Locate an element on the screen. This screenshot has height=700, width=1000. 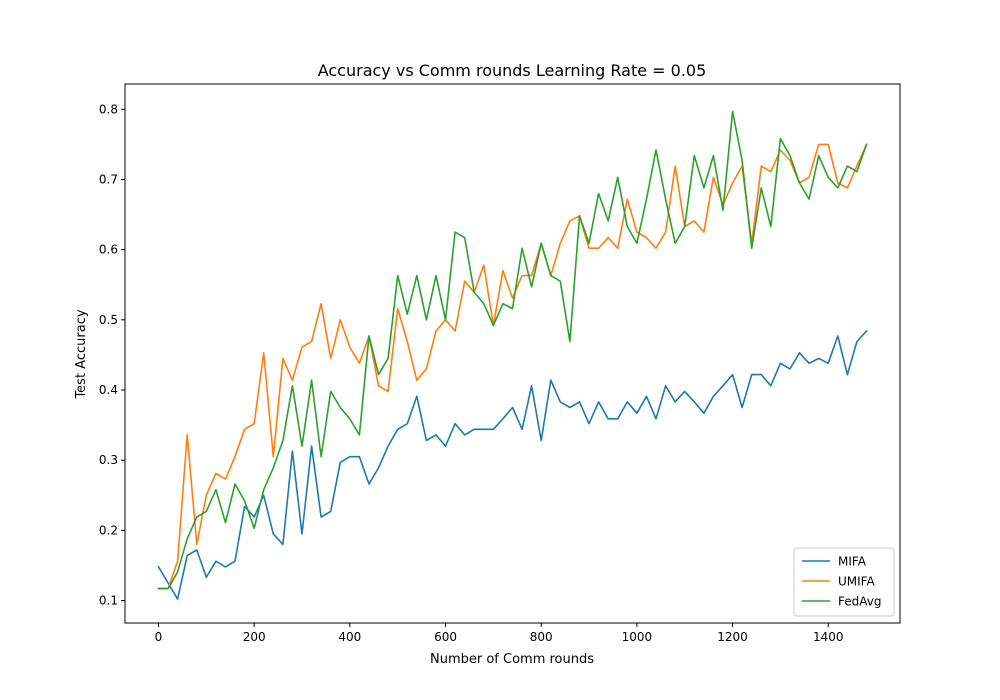
x-tick-label: 800 is located at coordinates (541, 637).